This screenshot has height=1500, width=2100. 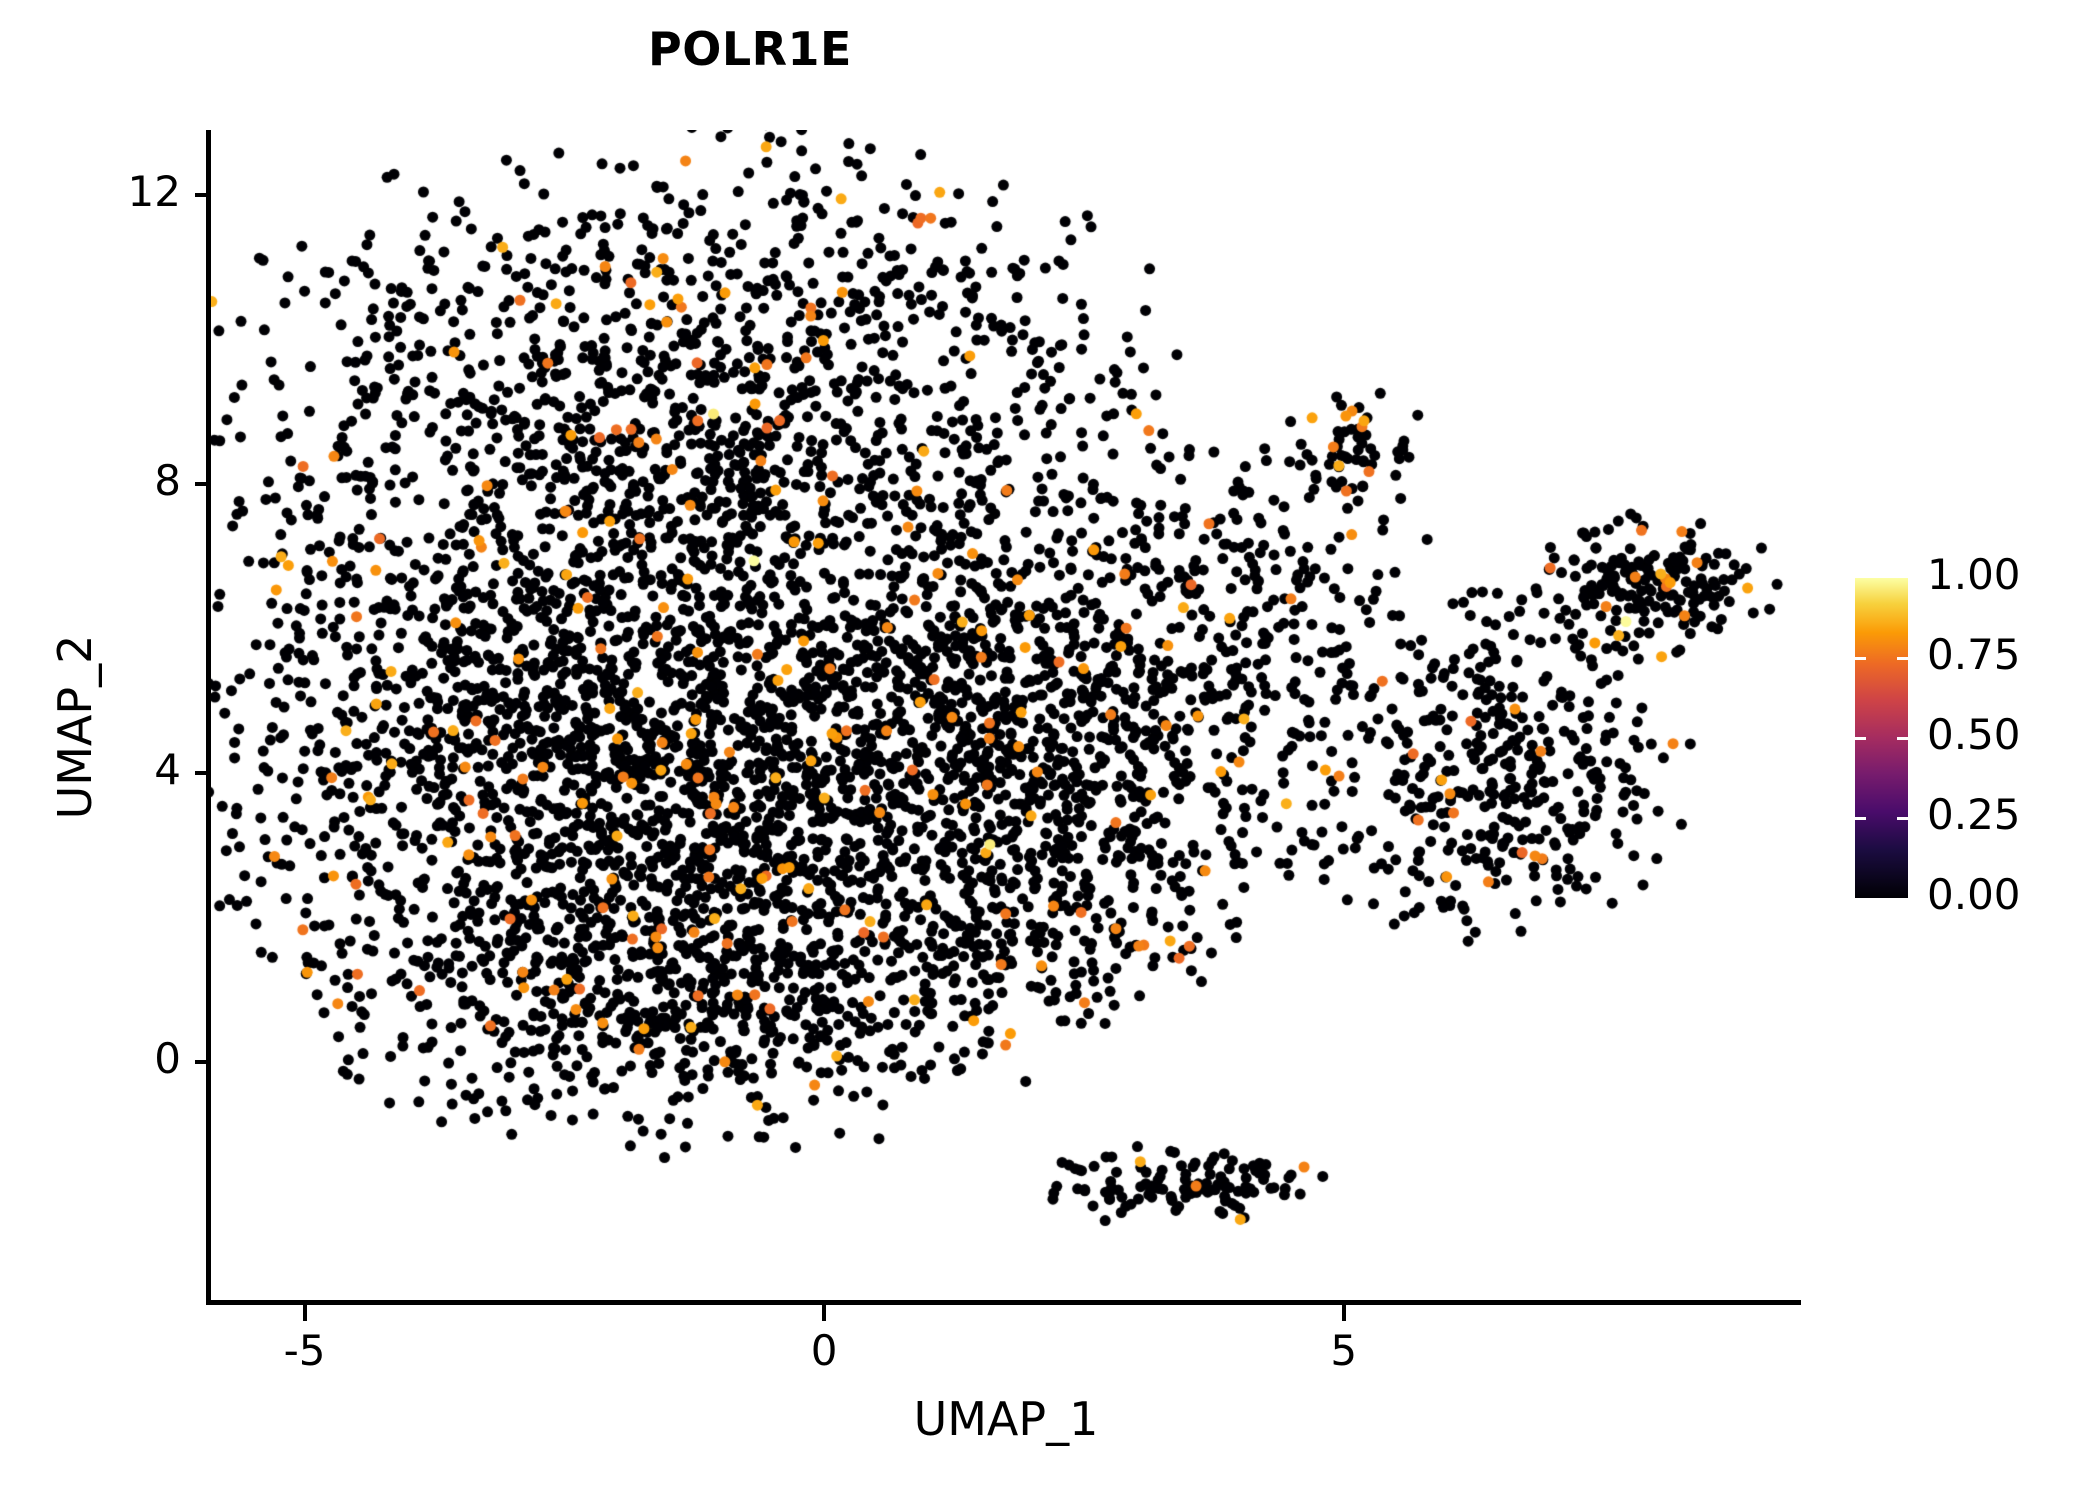 I want to click on y-tick-label: 4, so click(x=167, y=769).